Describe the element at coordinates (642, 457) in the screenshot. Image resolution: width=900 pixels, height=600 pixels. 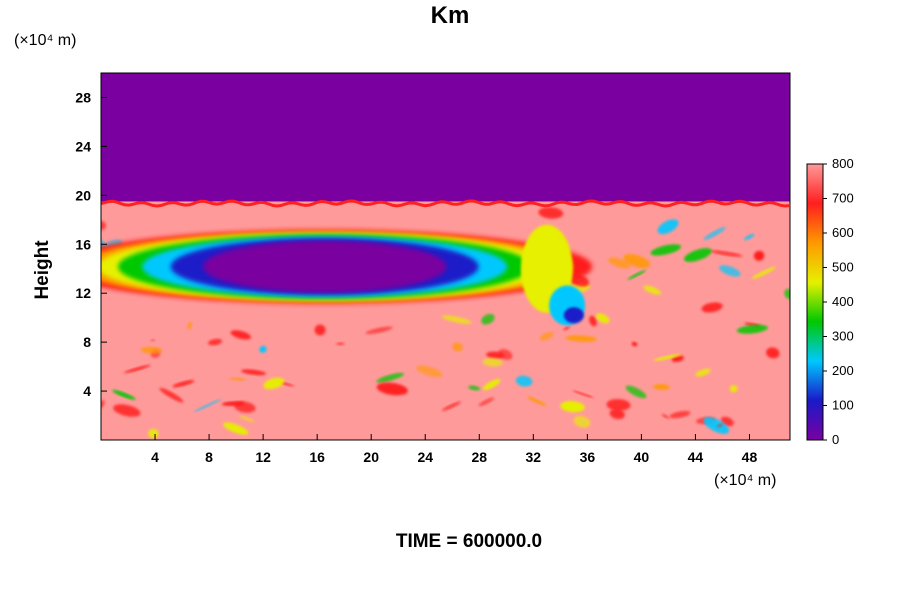
I see `x-tick-label: 40` at that location.